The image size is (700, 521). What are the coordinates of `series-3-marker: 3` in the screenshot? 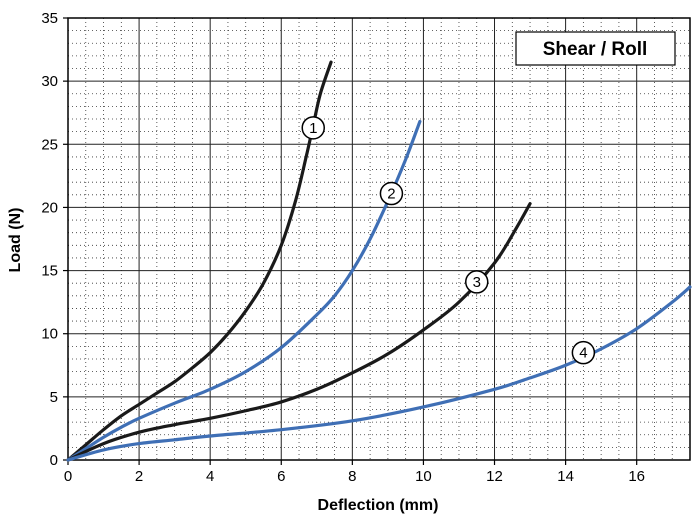 It's located at (476, 282).